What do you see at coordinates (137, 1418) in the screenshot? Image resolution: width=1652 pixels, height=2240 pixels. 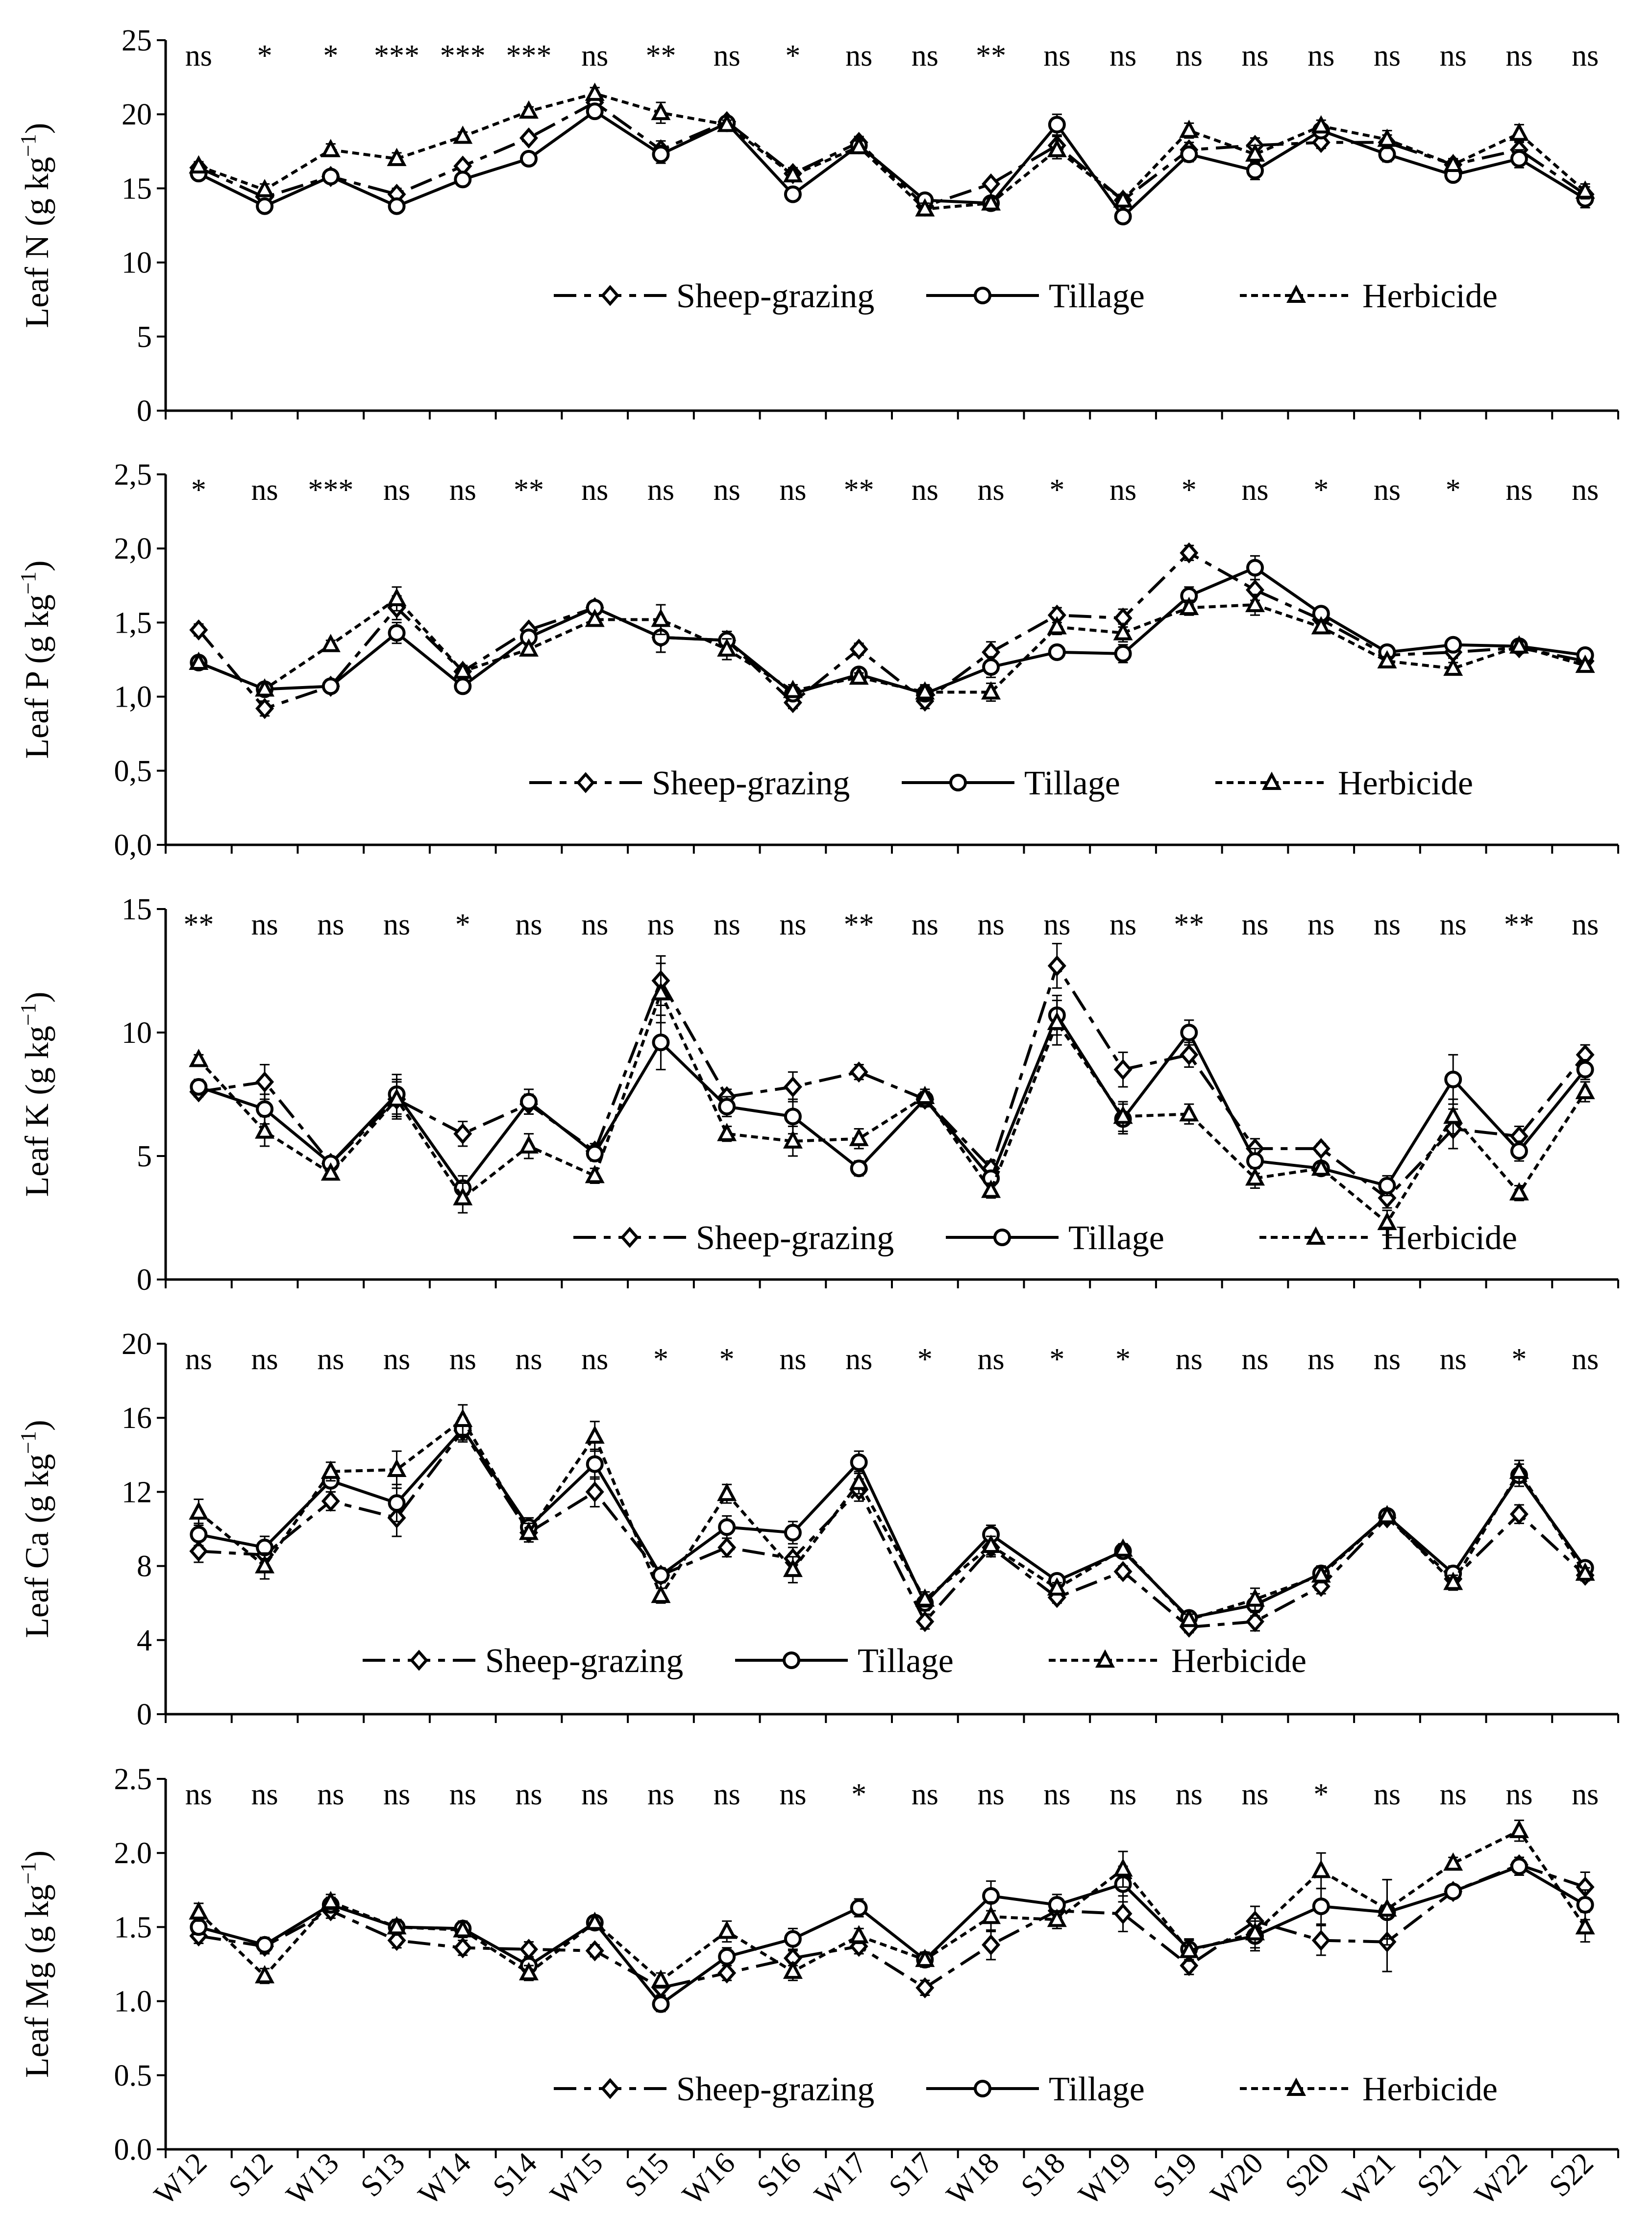 I see `y-tick-label: 16` at bounding box center [137, 1418].